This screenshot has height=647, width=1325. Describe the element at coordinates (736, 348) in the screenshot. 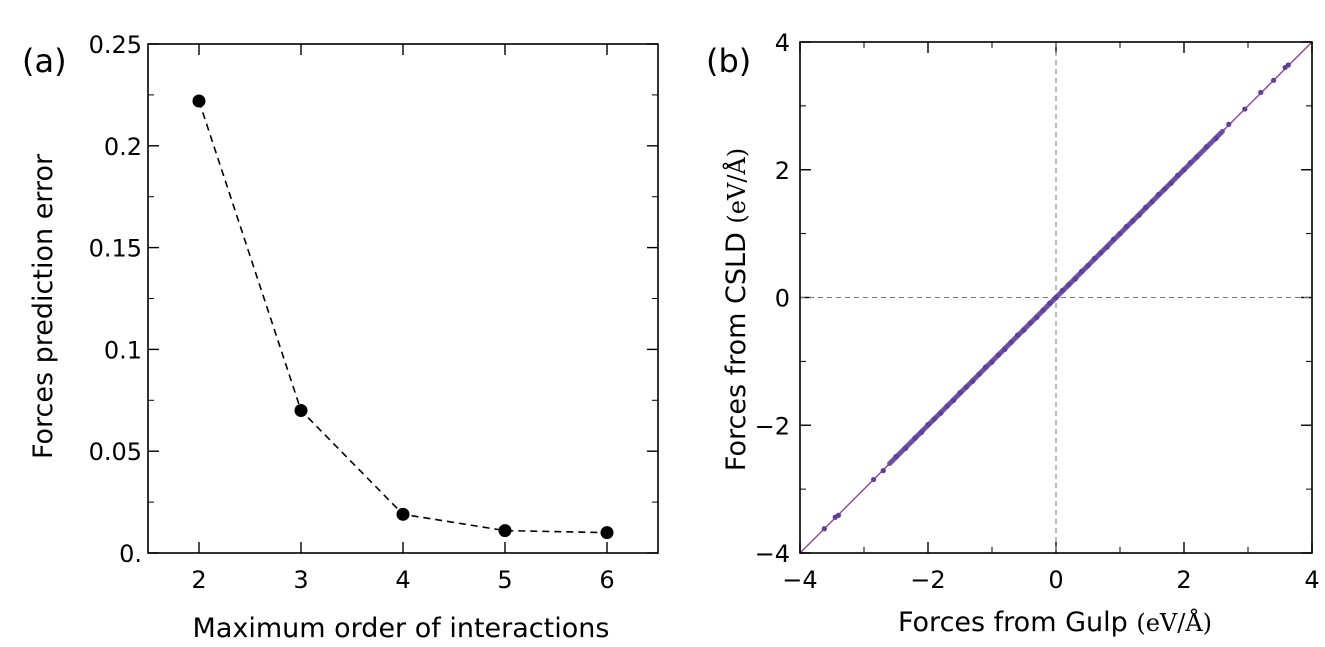

I see `y-axis-label-text: Forces from CSLD` at that location.